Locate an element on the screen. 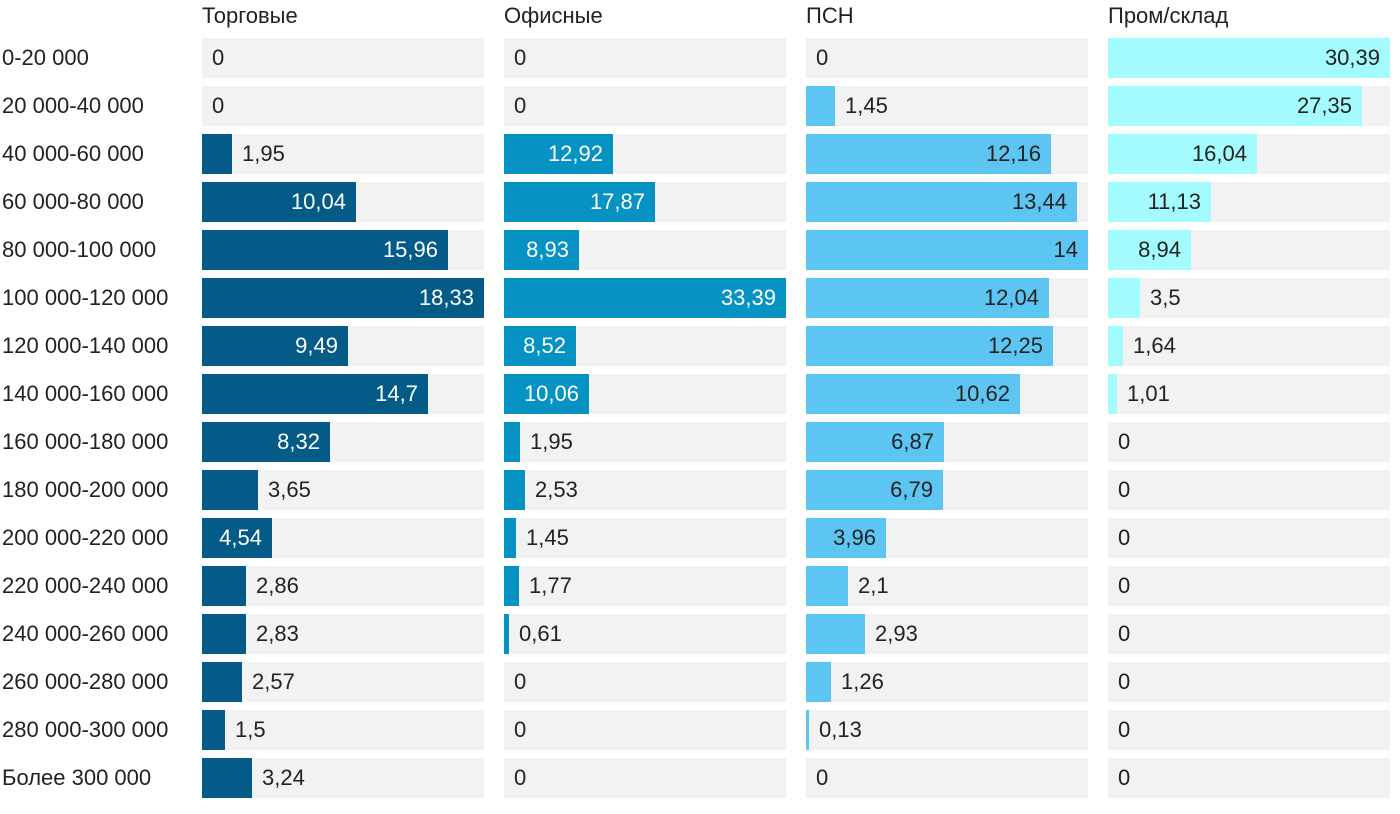 The image size is (1400, 814). data-label: 3,5 is located at coordinates (1165, 297).